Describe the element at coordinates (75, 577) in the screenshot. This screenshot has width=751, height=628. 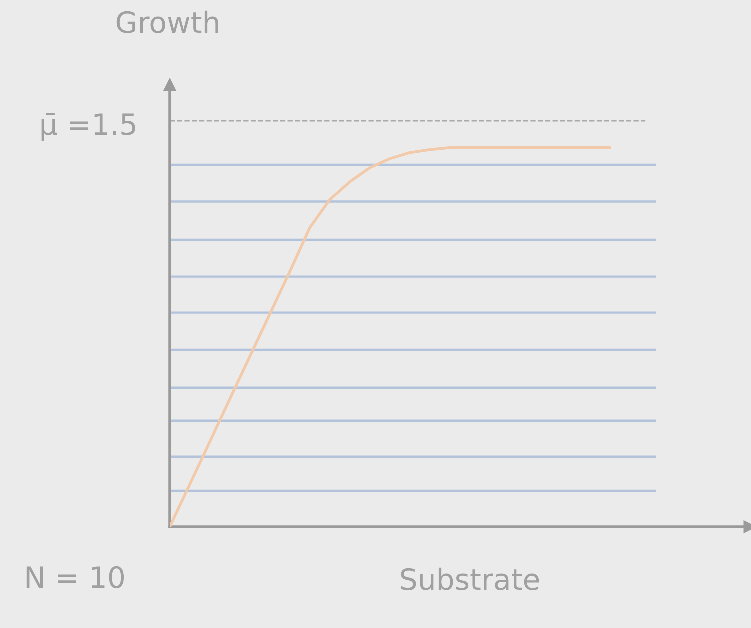
I see `text: N = 10` at that location.